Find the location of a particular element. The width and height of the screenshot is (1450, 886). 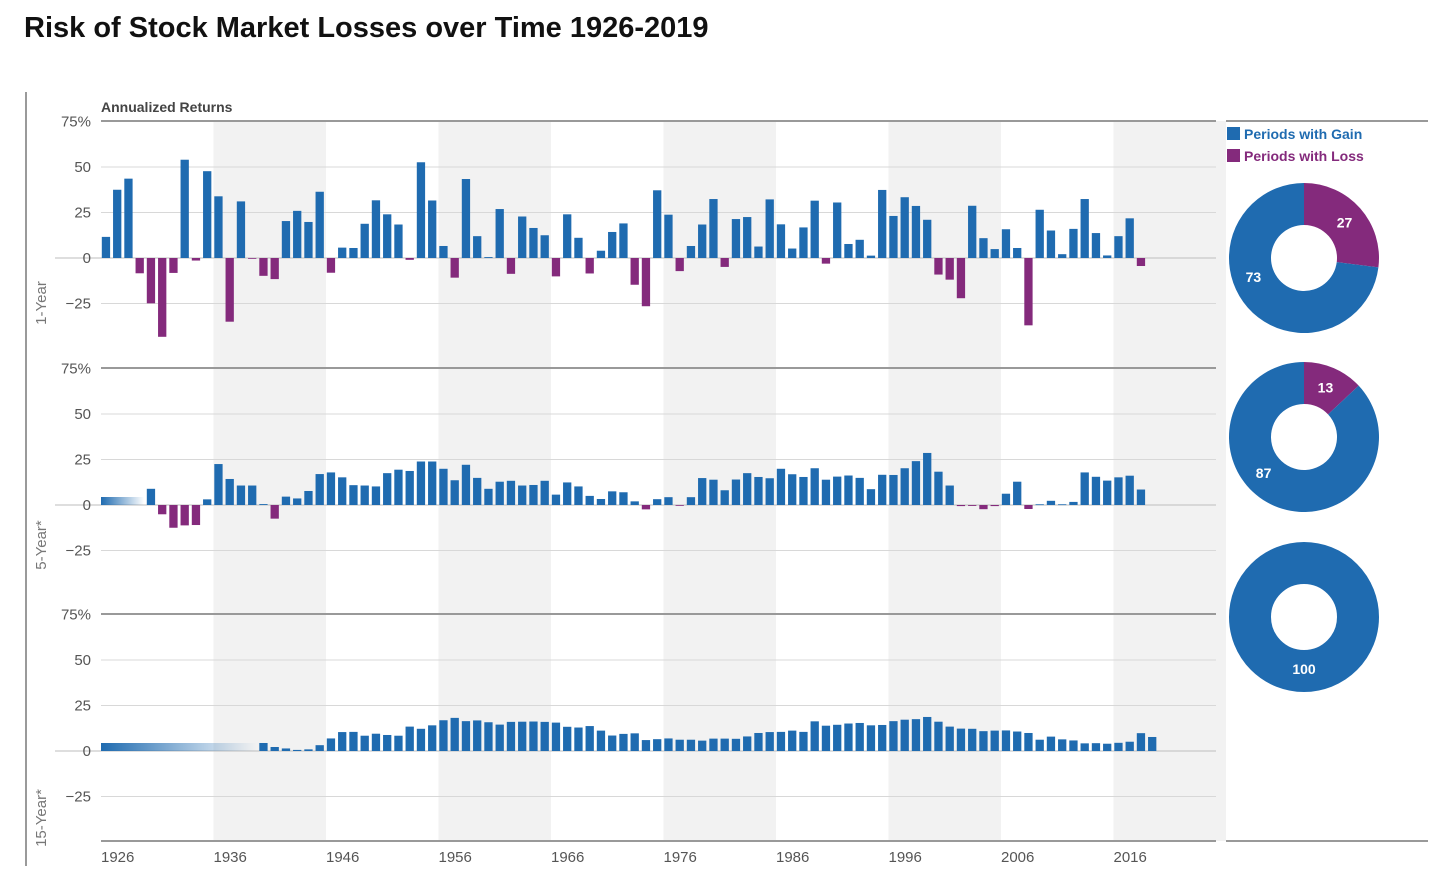

x-tick-label: 1946 is located at coordinates (342, 857).